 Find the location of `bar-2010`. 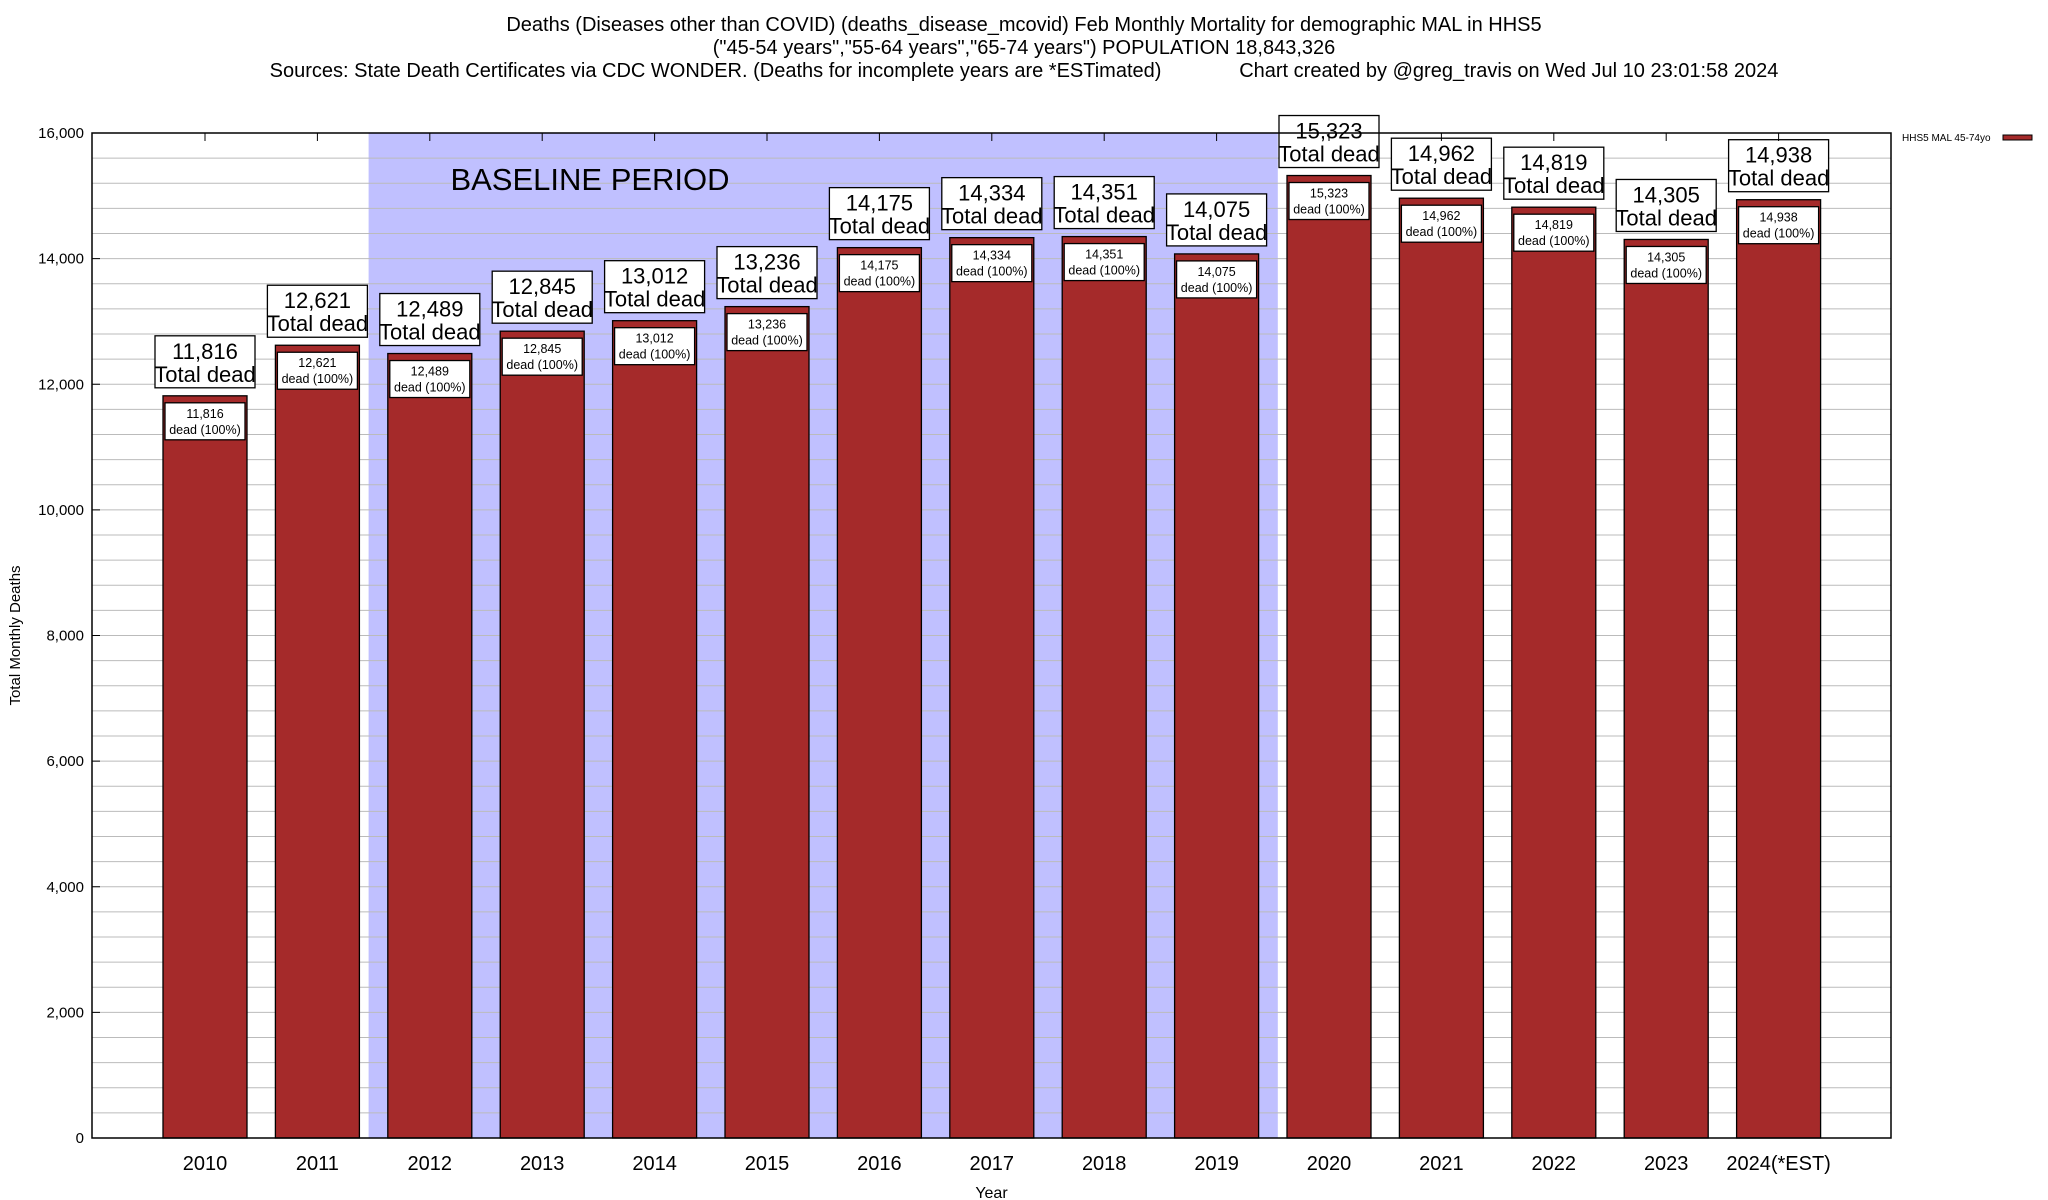

bar-2010 is located at coordinates (205, 767).